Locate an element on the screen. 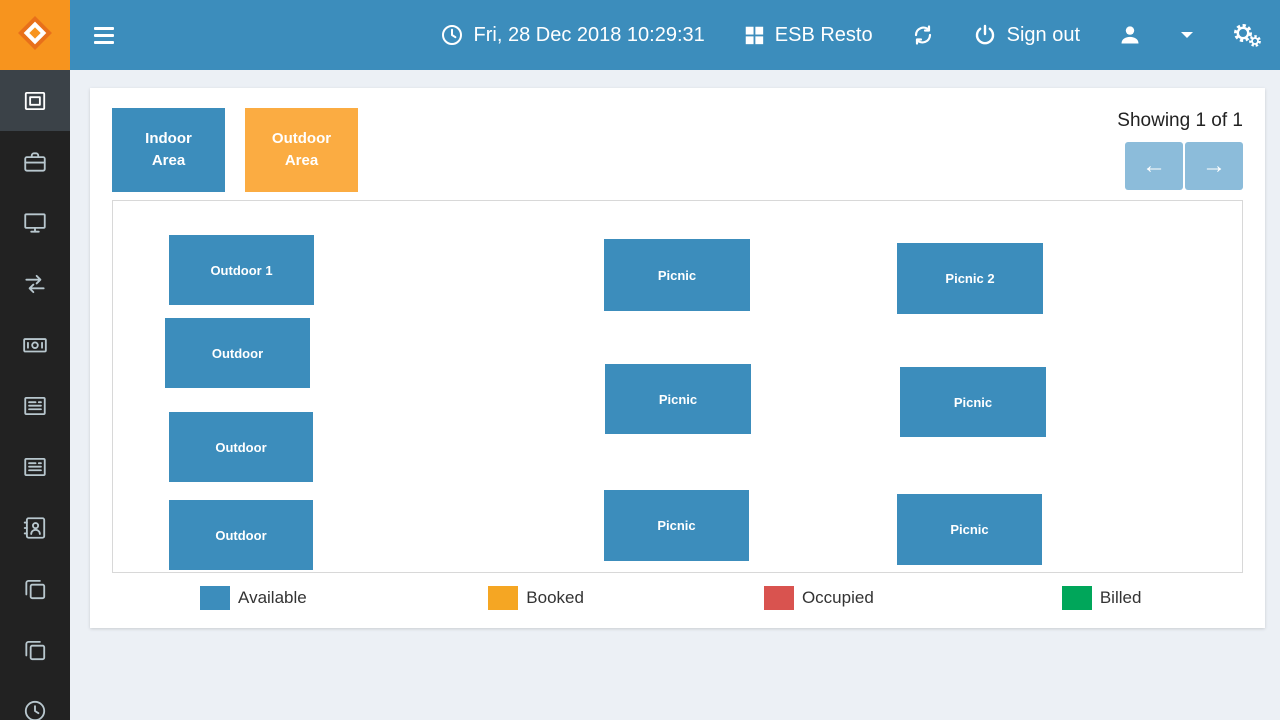 The width and height of the screenshot is (1280, 720). legend-item-billed: Billed is located at coordinates (1101, 598).